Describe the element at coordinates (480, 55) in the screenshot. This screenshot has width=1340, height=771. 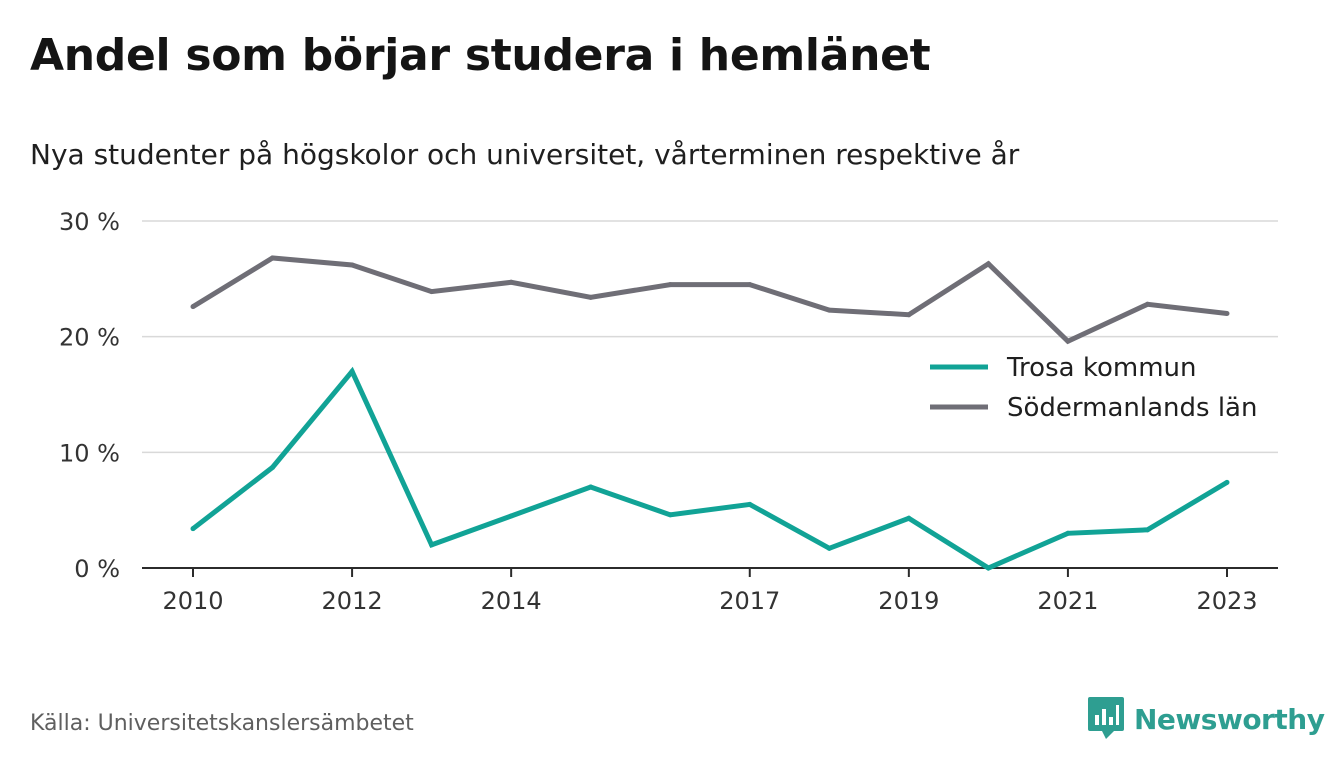
I see `chart-title: Andel som börjar studera i hemlänet` at that location.